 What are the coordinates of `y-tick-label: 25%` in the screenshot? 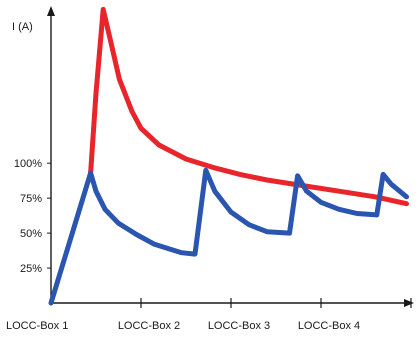 It's located at (31, 269).